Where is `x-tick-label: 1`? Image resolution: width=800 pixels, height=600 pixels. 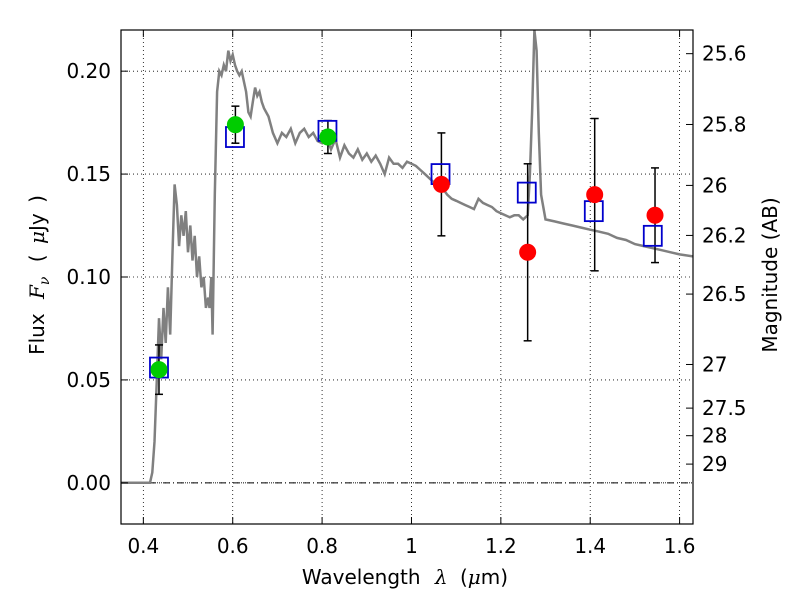 x-tick-label: 1 is located at coordinates (411, 546).